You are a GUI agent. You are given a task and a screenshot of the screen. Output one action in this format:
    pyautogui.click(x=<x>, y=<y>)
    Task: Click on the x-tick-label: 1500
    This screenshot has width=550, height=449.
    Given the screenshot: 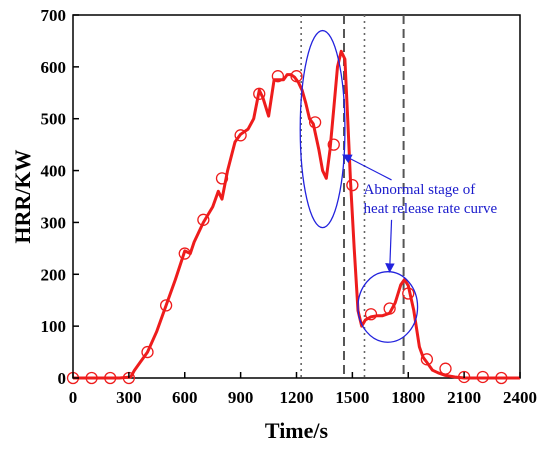 What is the action you would take?
    pyautogui.click(x=352, y=397)
    